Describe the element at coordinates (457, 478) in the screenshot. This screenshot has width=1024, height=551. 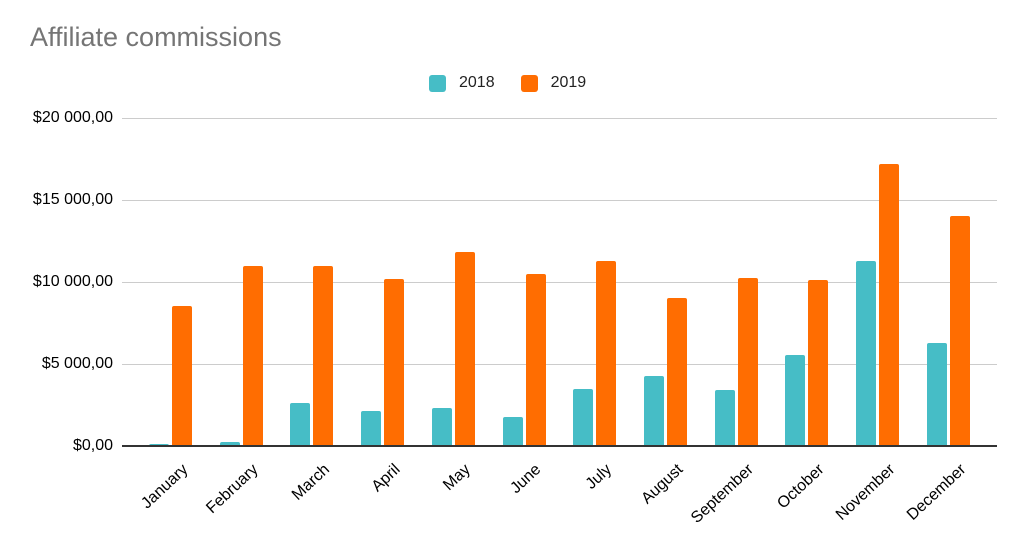
I see `x-tick-label: May` at that location.